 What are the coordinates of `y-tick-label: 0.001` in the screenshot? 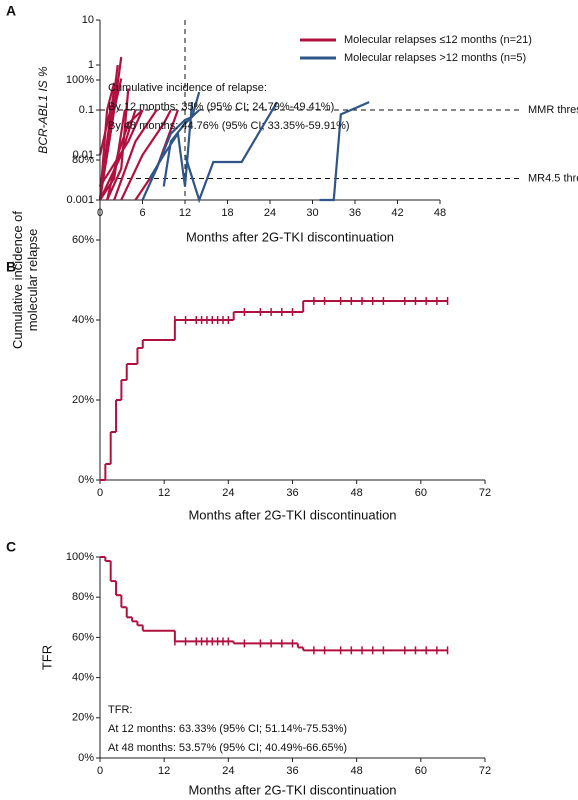 It's located at (80, 200).